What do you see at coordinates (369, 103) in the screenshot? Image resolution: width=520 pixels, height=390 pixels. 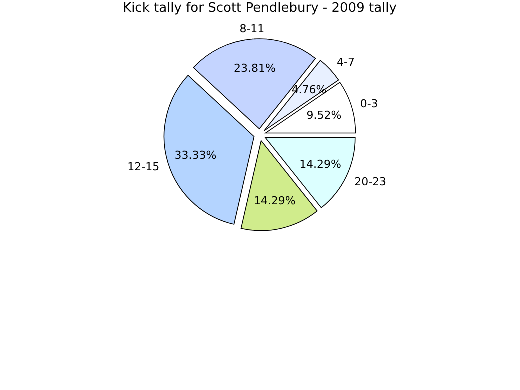 I see `slice-label: 0-3` at bounding box center [369, 103].